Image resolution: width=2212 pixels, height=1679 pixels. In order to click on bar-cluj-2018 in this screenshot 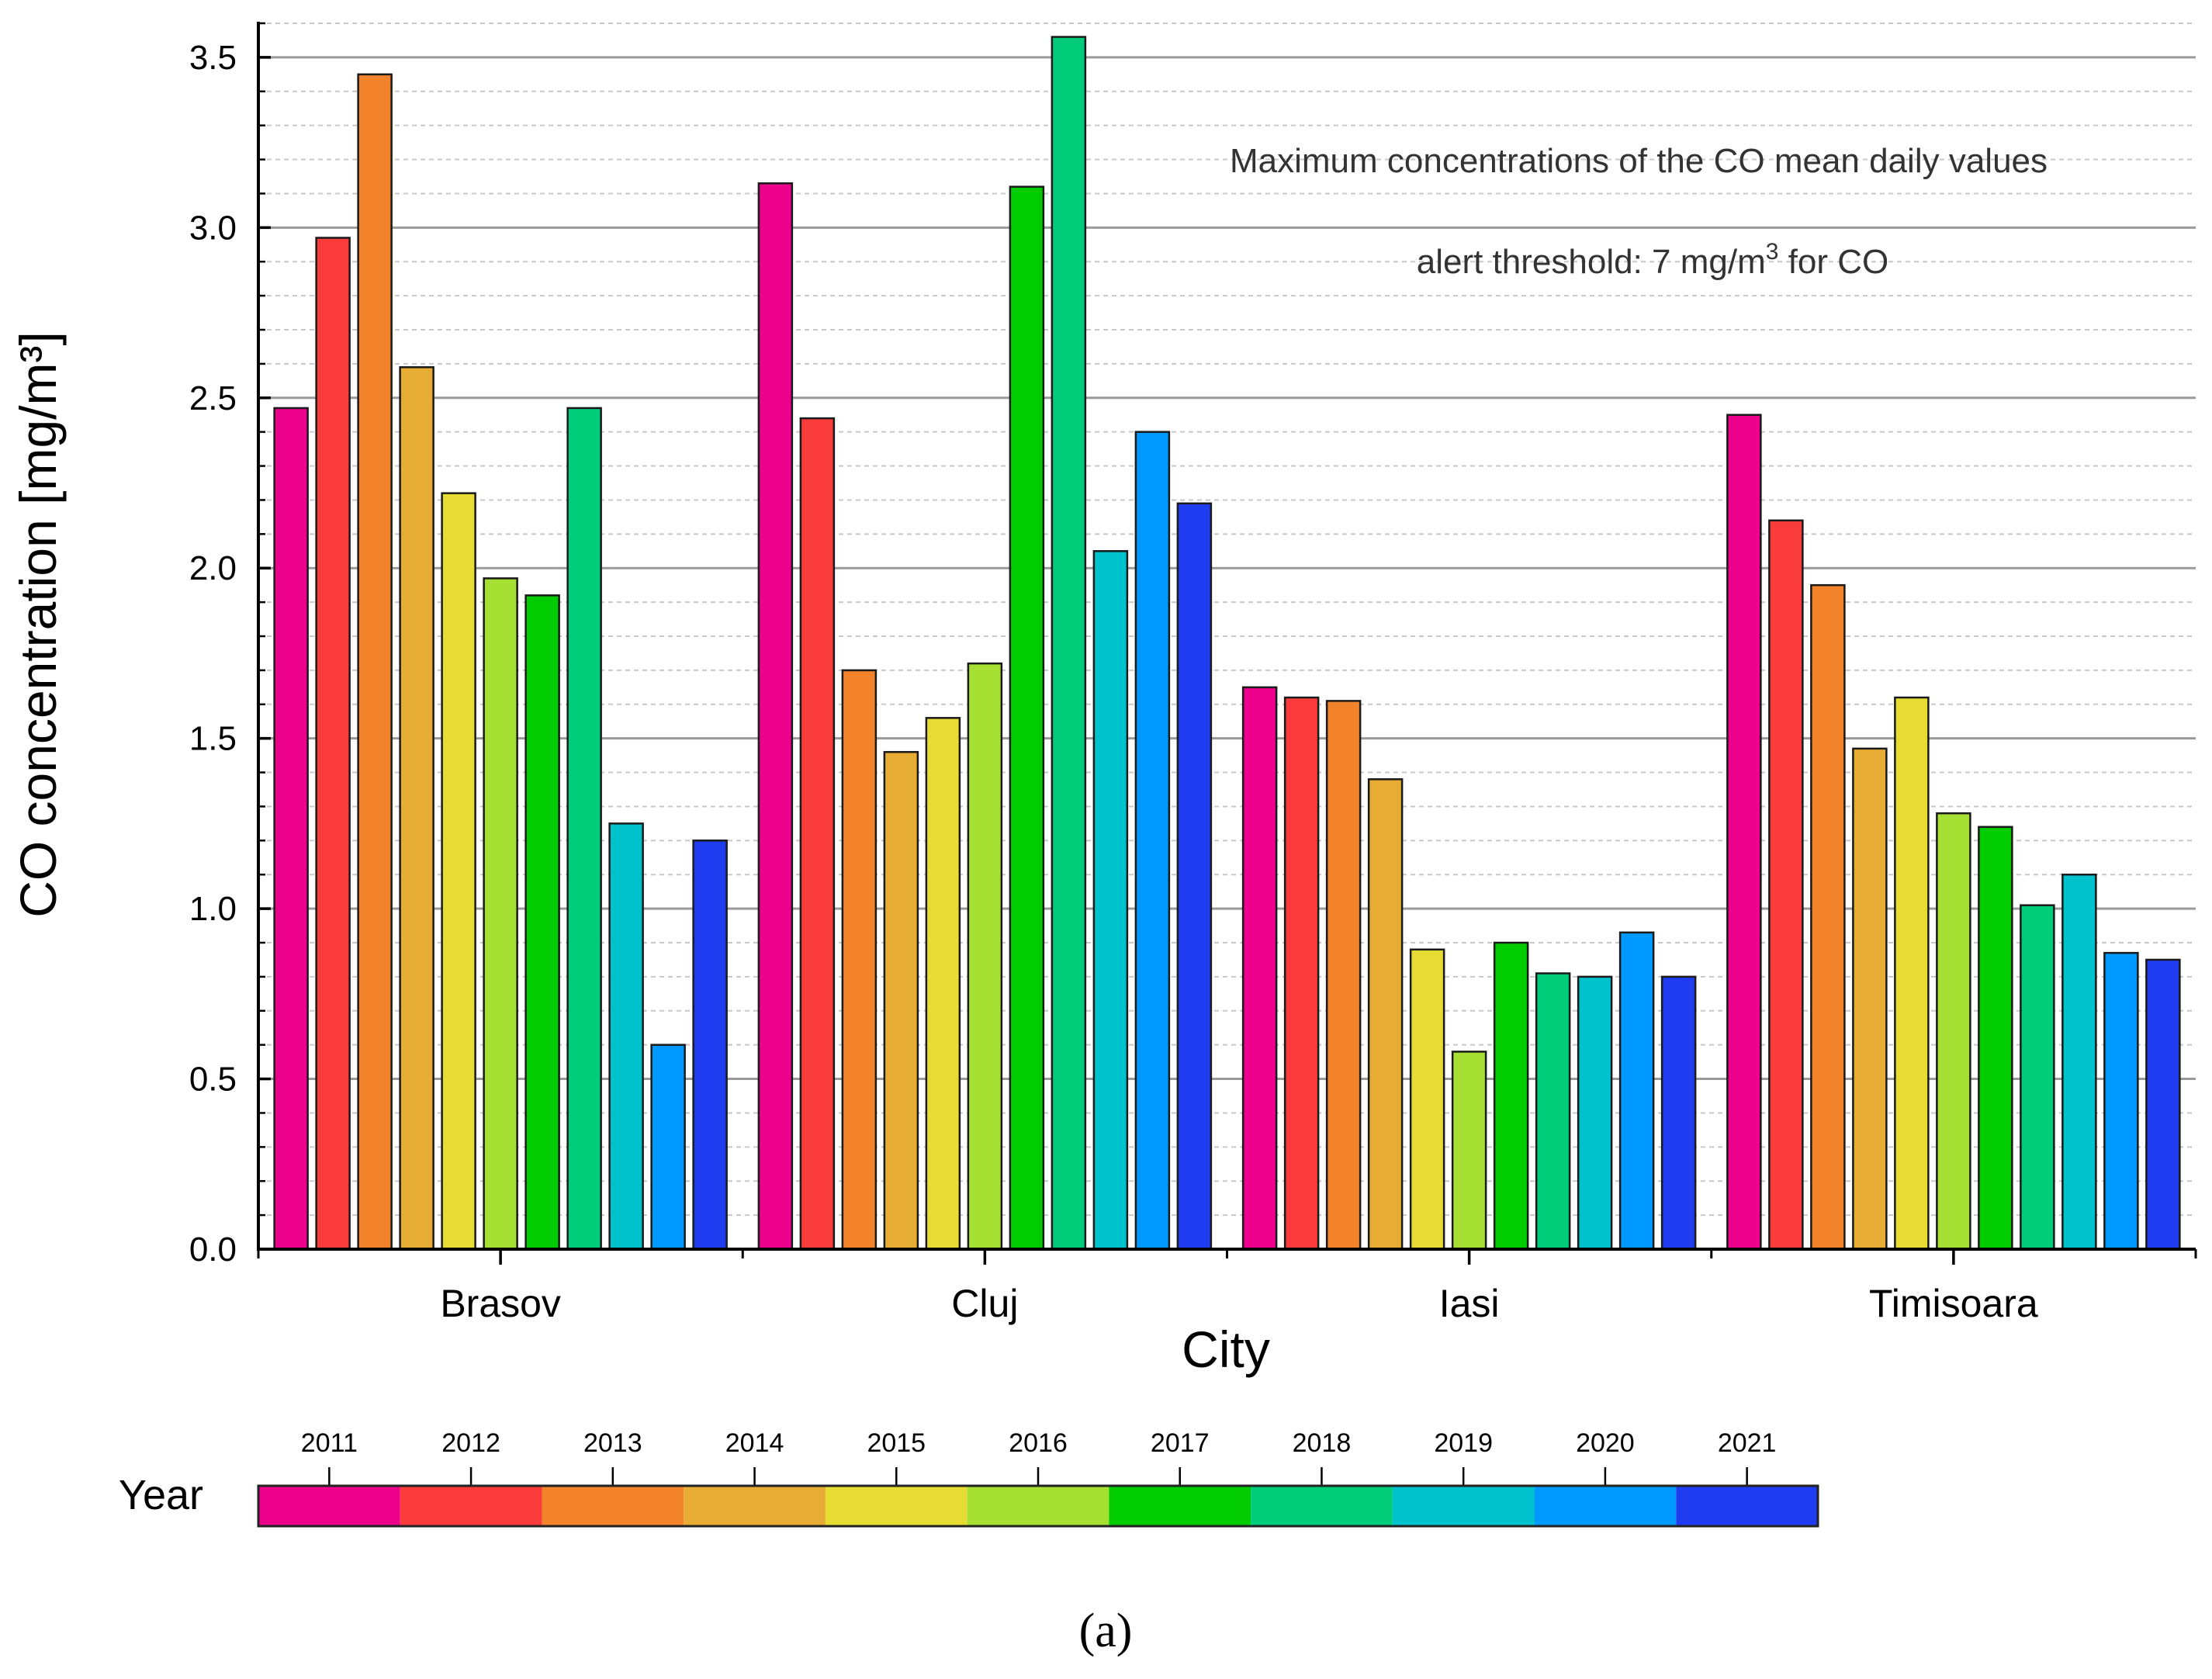, I will do `click(1069, 644)`.